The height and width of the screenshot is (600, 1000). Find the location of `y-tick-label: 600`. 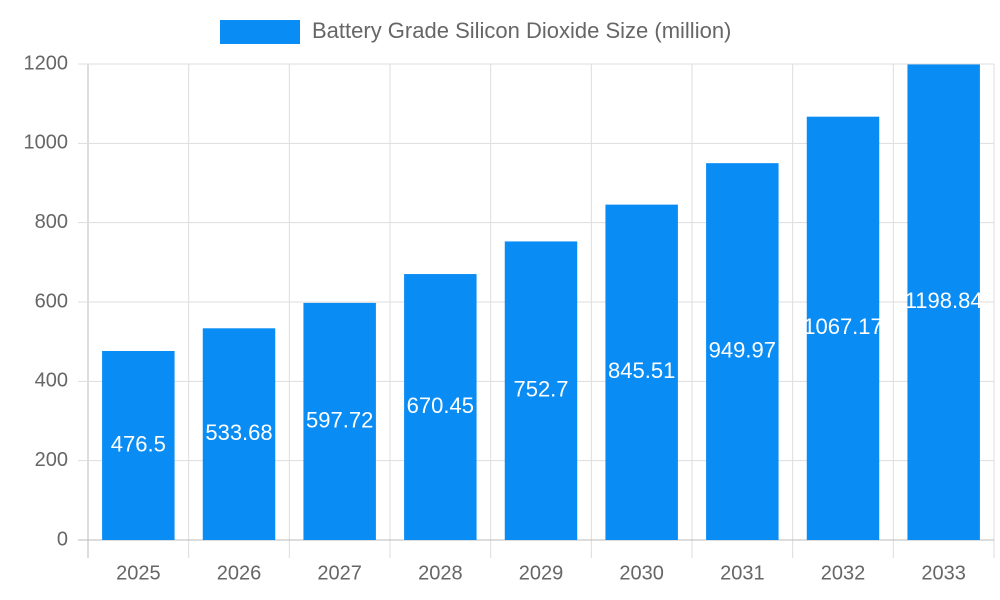

y-tick-label: 600 is located at coordinates (51, 301).